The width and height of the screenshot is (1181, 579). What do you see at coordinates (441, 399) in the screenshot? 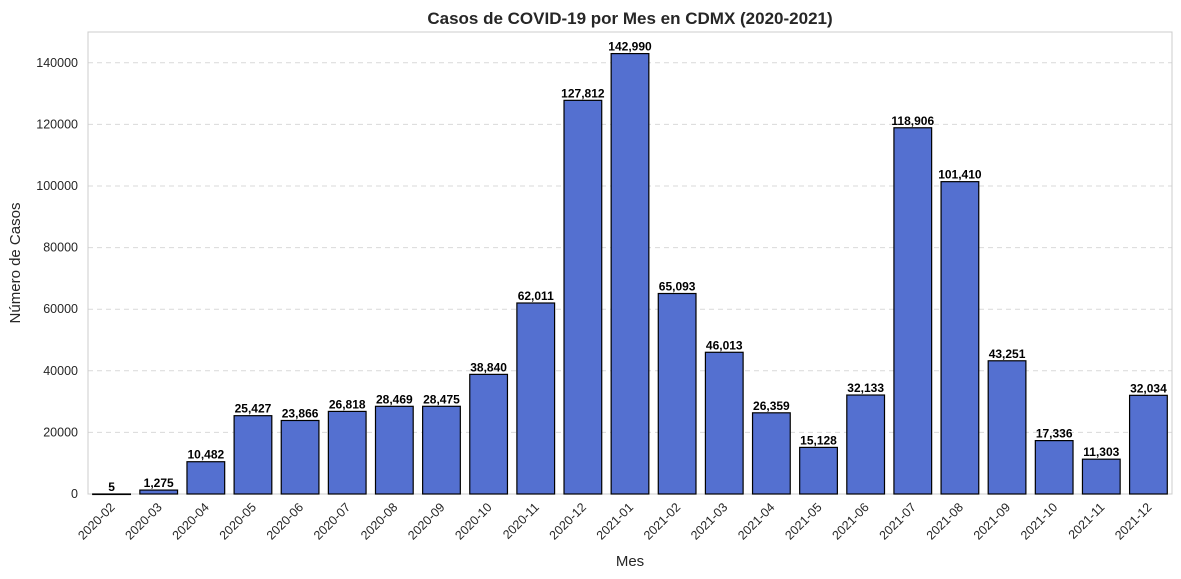
I see `data-label: 28,475` at bounding box center [441, 399].